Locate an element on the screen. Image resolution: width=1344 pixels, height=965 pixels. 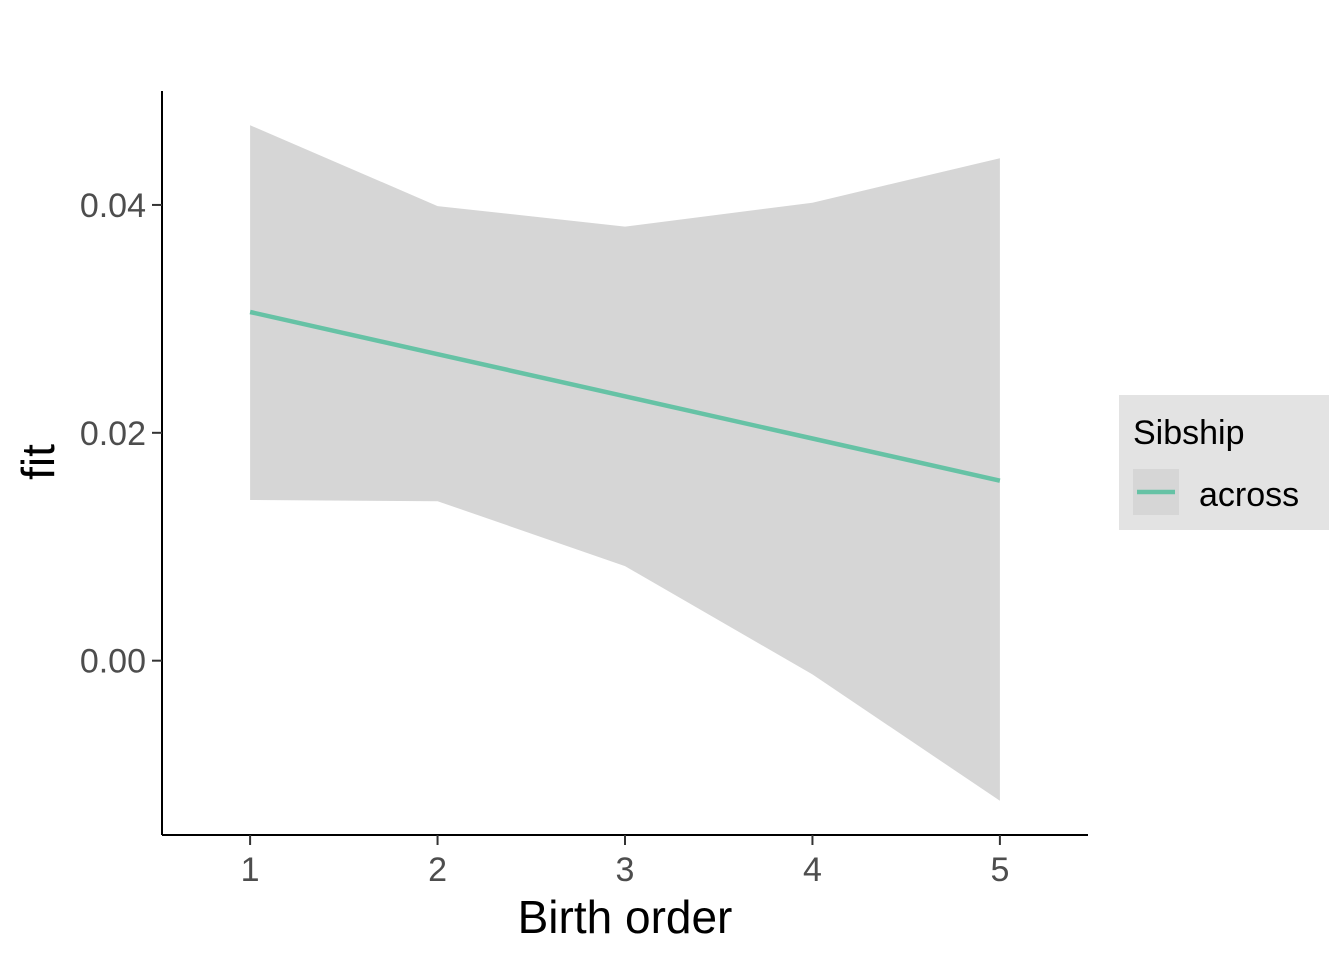
y-axis-ticks: 0.00 0.02 0.04 is located at coordinates (121, 434).